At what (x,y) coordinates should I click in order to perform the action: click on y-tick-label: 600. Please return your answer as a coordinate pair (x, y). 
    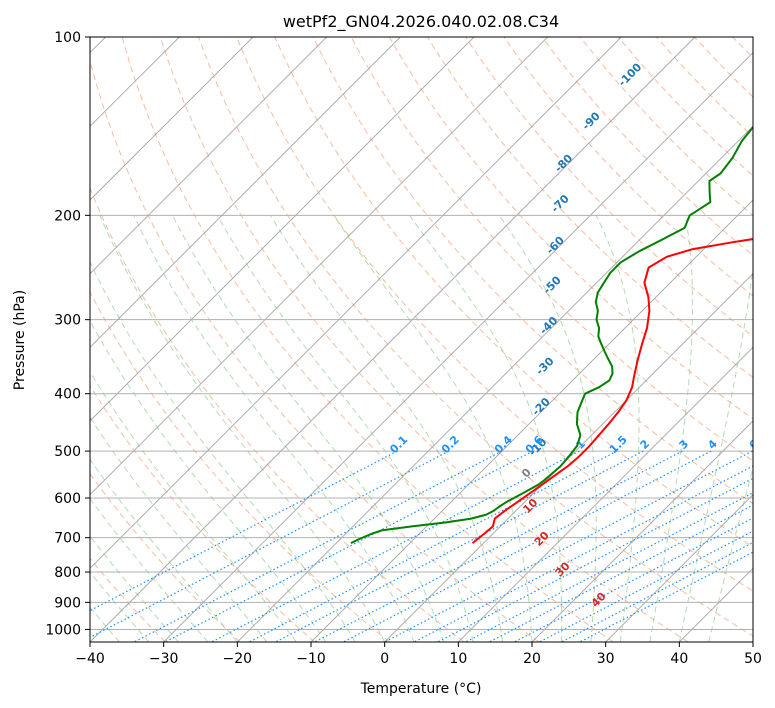
    Looking at the image, I should click on (67, 499).